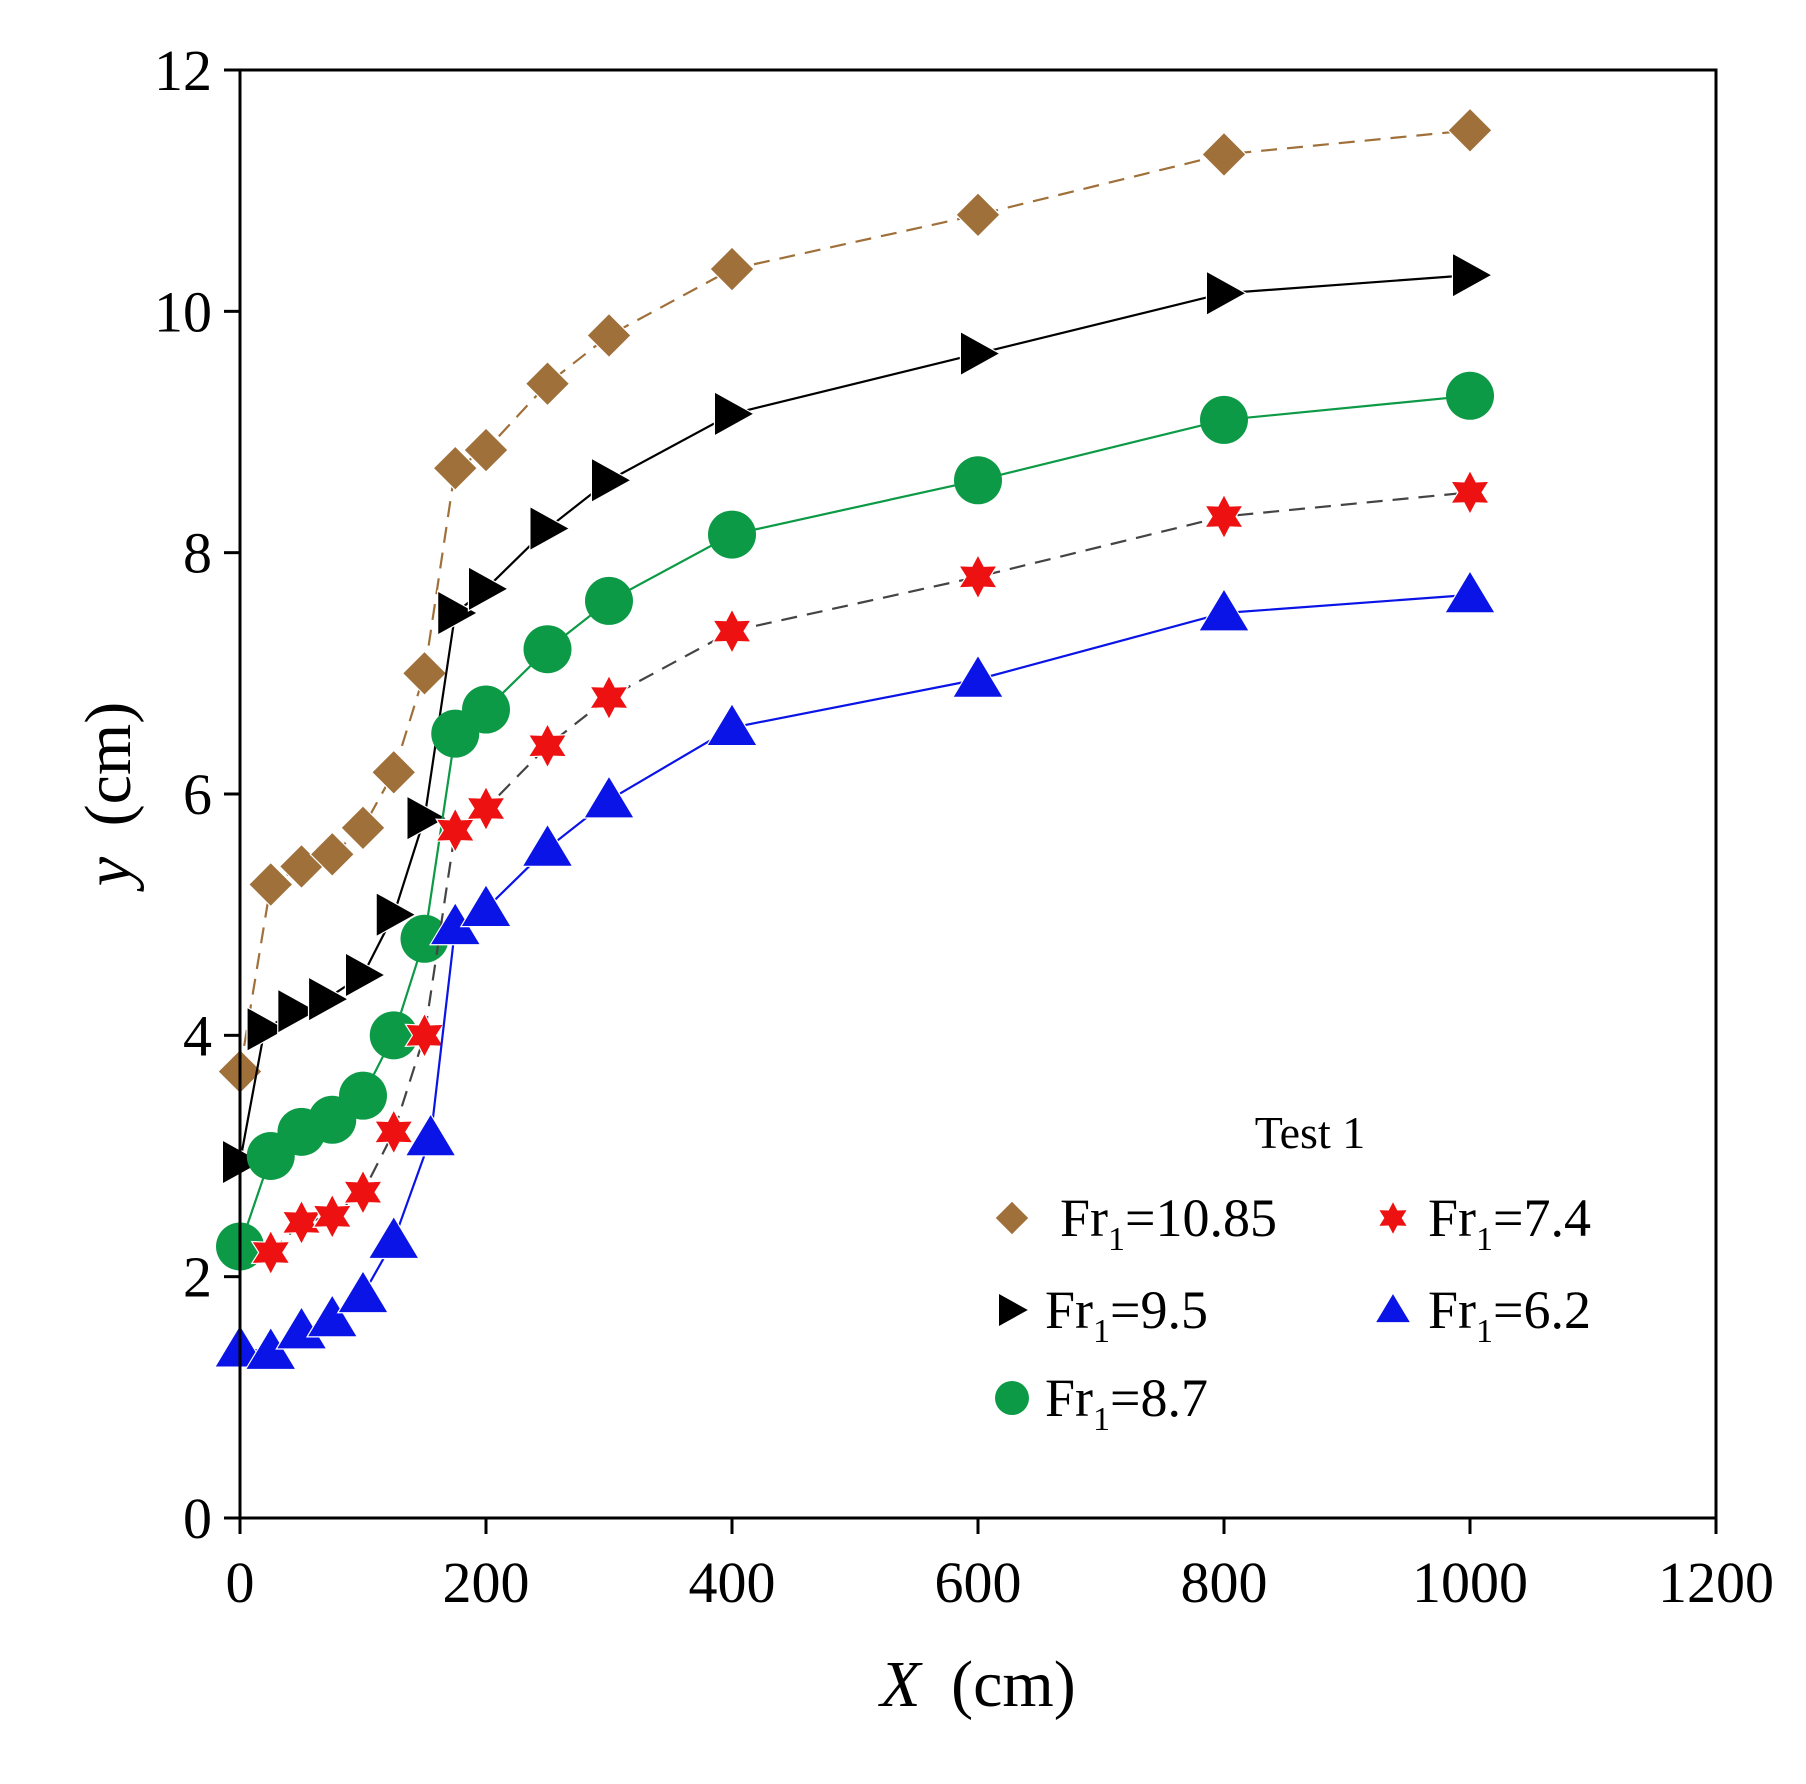  I want to click on legend-item: Fr1=9.5, so click(1102, 1315).